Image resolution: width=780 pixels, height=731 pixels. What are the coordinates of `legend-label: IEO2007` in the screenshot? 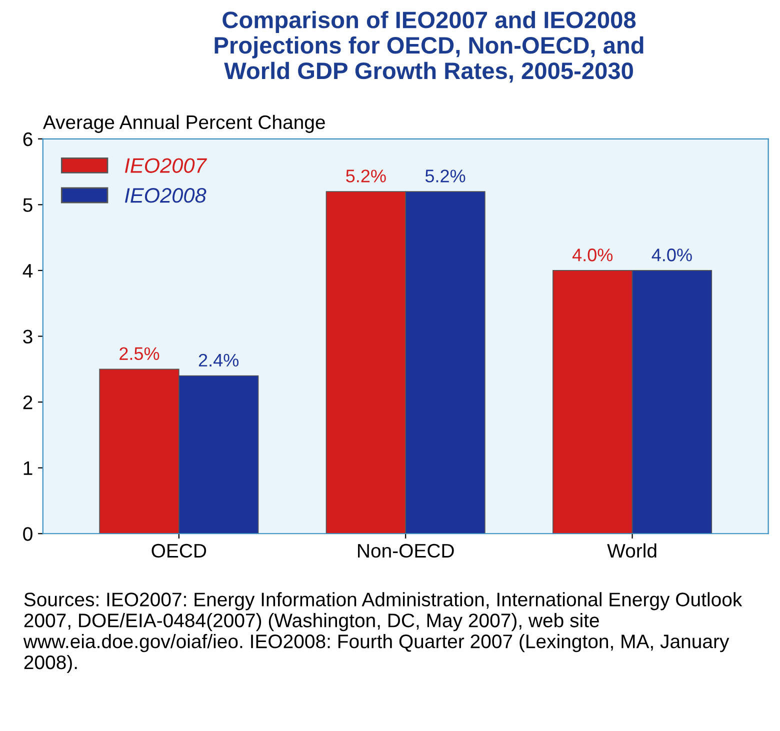 It's located at (166, 165).